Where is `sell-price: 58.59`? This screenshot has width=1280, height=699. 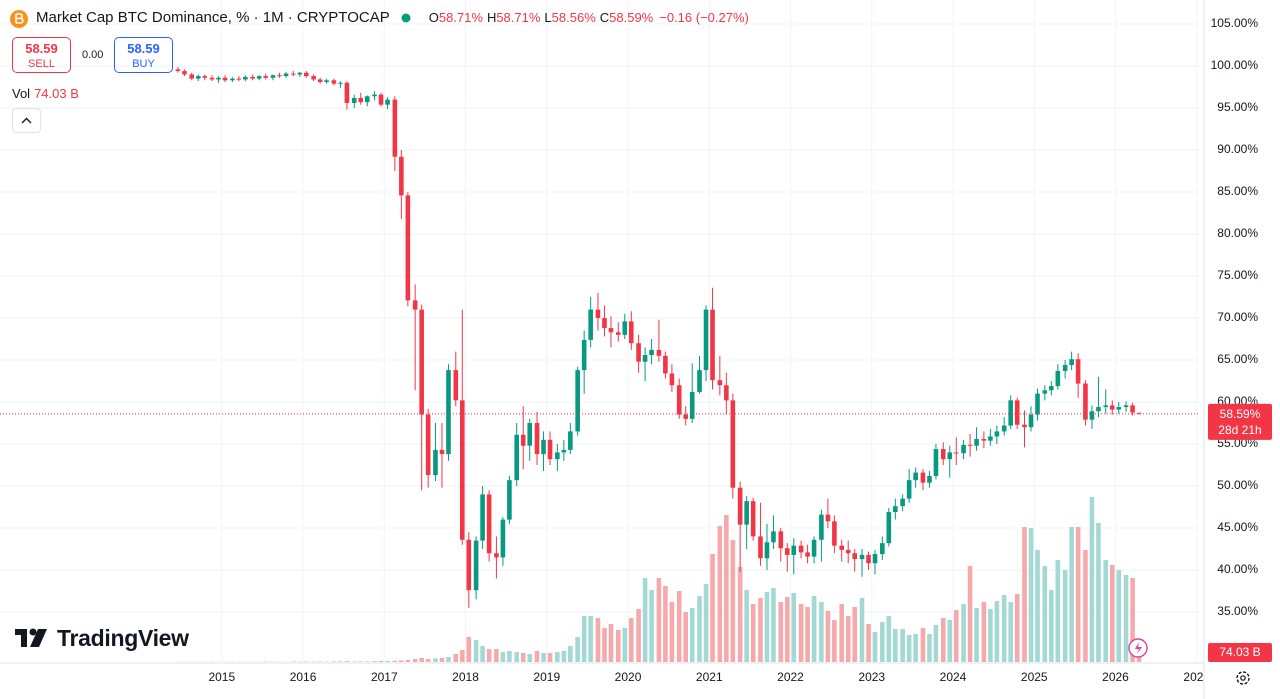
sell-price: 58.59 is located at coordinates (41, 48).